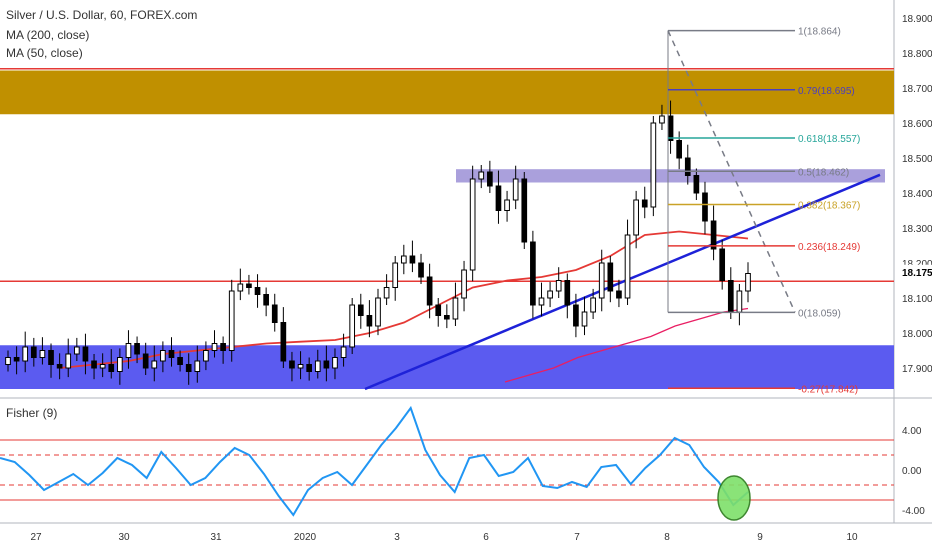 Image resolution: width=932 pixels, height=550 pixels. I want to click on fisher-tick-1: 0.00, so click(912, 471).